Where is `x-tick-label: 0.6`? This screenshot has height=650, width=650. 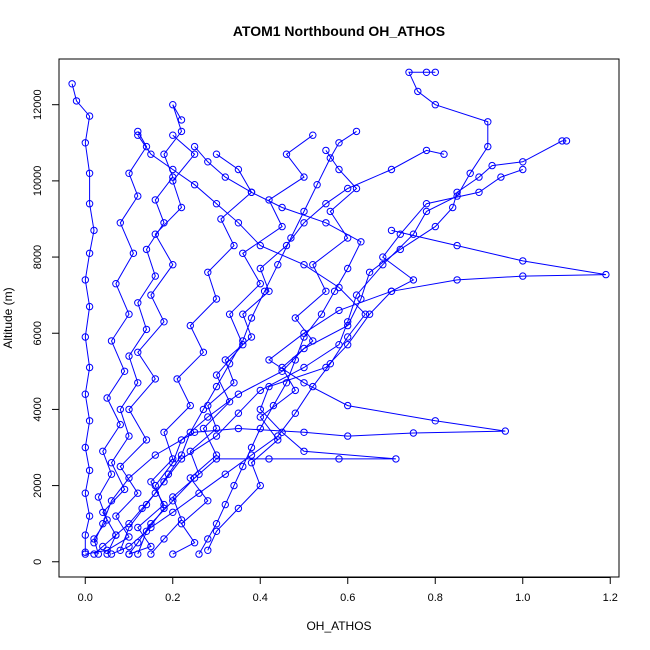
x-tick-label: 0.6 is located at coordinates (347, 598).